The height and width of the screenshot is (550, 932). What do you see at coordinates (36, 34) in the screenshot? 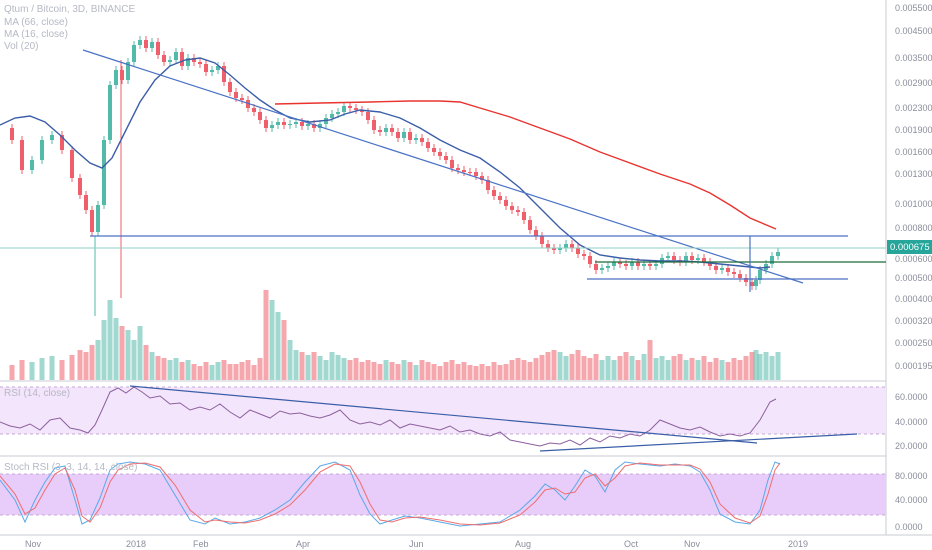
I see `legend-ma16: MA (16, close)` at bounding box center [36, 34].